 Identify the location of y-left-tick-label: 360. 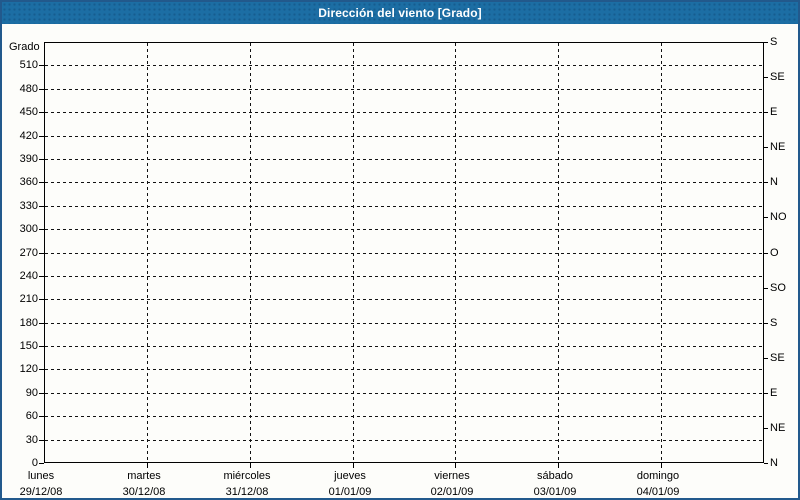
(28, 182).